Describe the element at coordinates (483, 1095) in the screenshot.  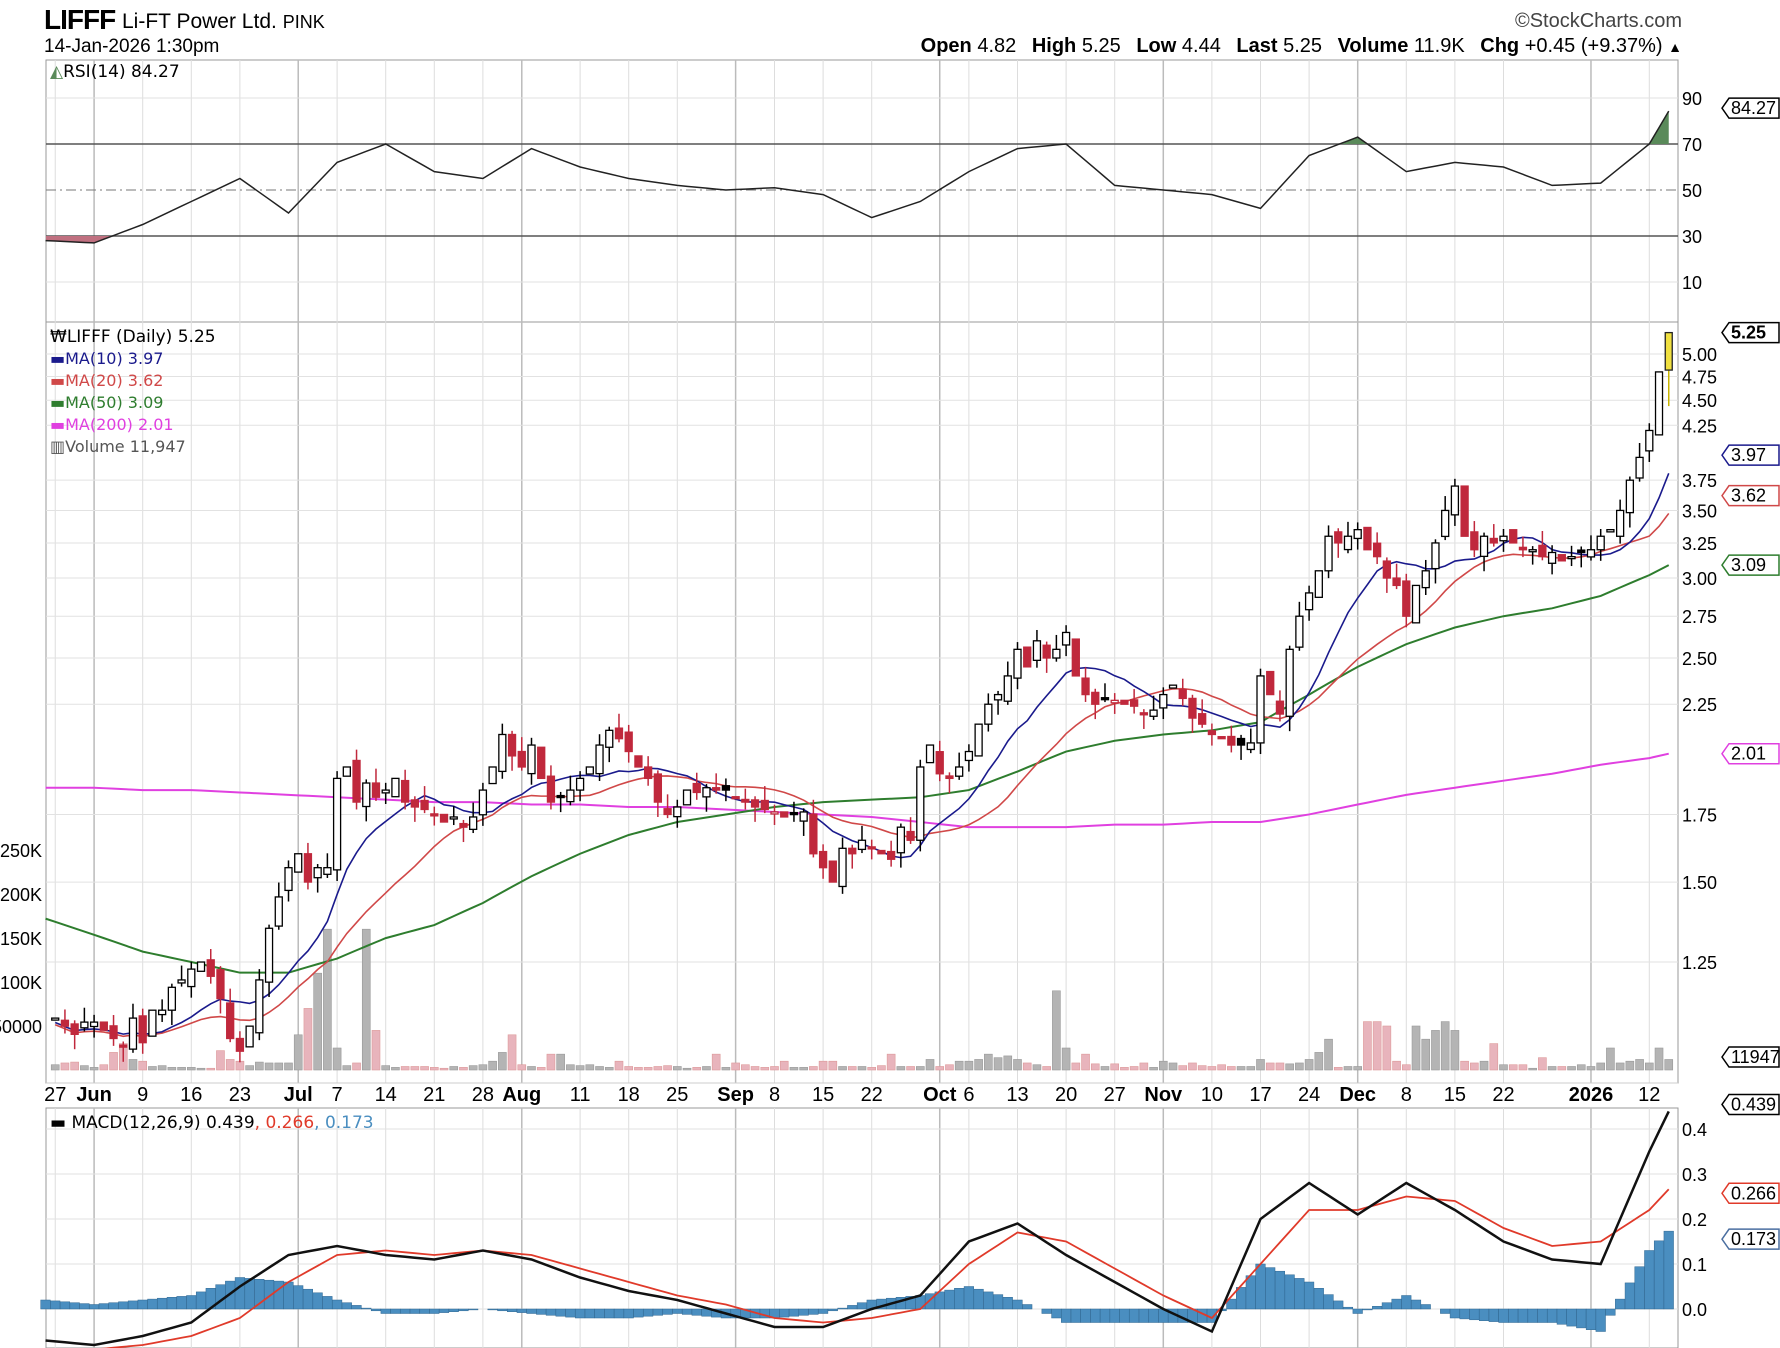
I see `x-axis-label: 28` at that location.